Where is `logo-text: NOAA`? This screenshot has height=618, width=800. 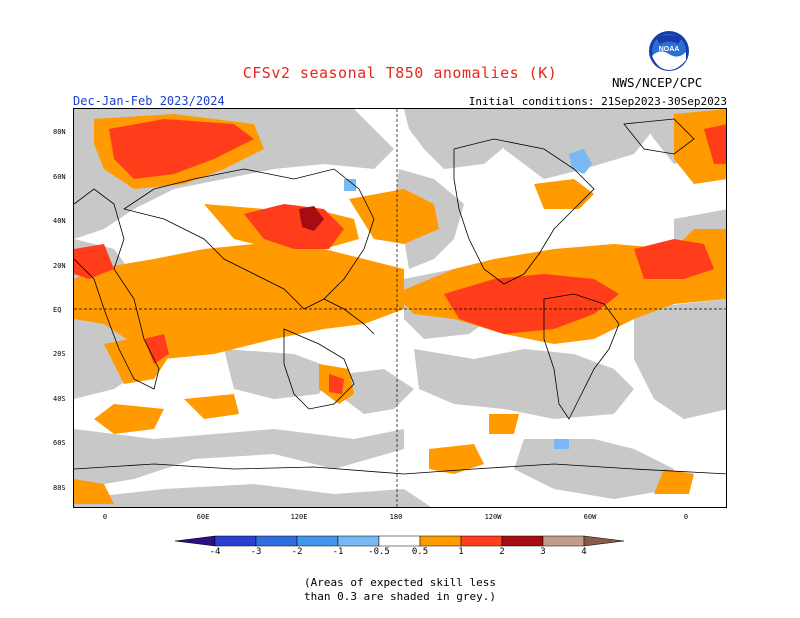 logo-text: NOAA is located at coordinates (669, 49).